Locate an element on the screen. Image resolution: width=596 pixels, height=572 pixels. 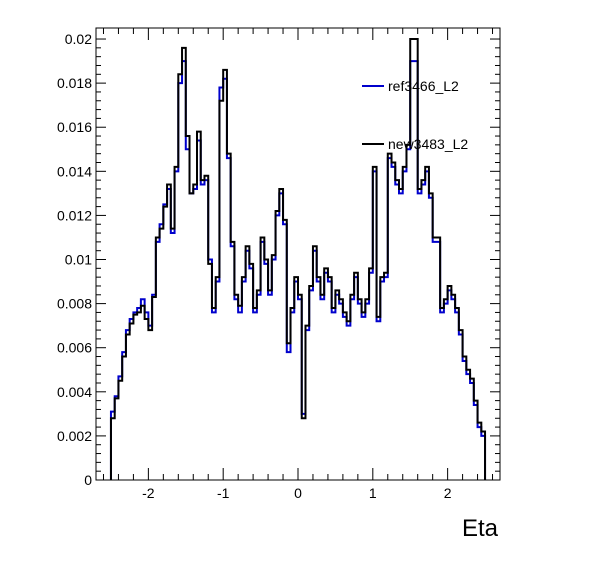
legend-label: ref3466_L2 is located at coordinates (423, 86).